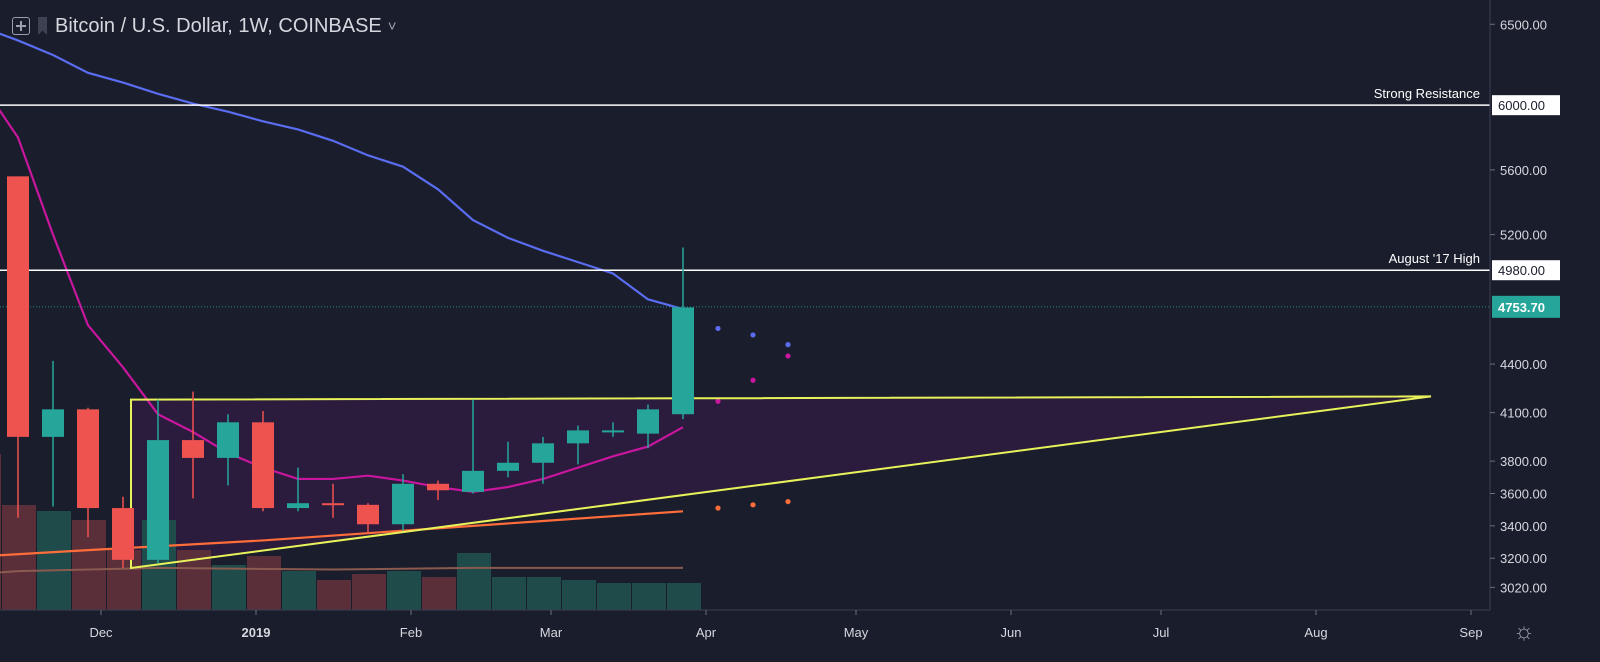  What do you see at coordinates (1470, 632) in the screenshot?
I see `time-tick-label: Sep` at bounding box center [1470, 632].